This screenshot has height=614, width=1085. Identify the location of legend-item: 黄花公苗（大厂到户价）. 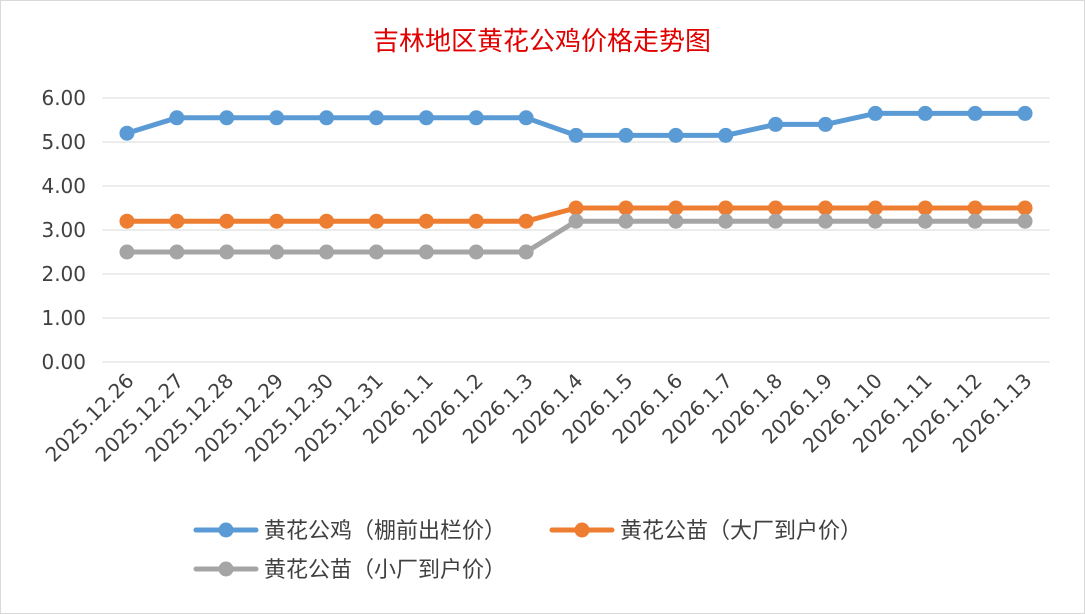
(705, 531).